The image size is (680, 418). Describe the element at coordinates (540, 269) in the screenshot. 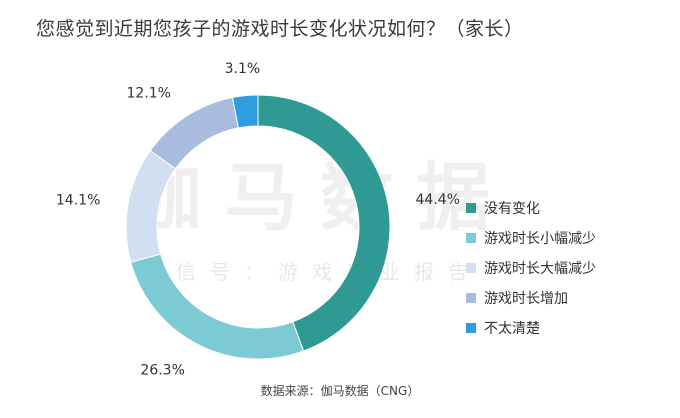

I see `legend-label: 游戏时长大幅减少` at that location.